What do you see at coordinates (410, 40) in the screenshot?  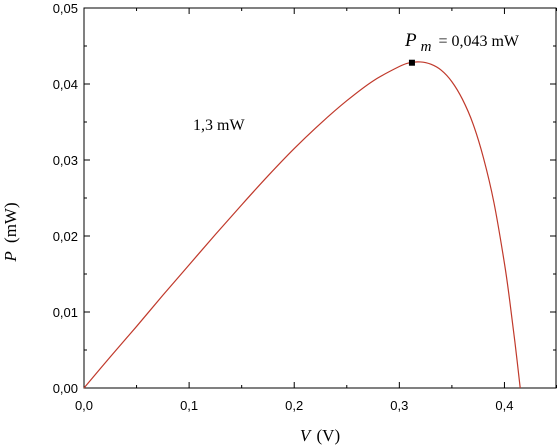 I see `pm-symbol: P` at bounding box center [410, 40].